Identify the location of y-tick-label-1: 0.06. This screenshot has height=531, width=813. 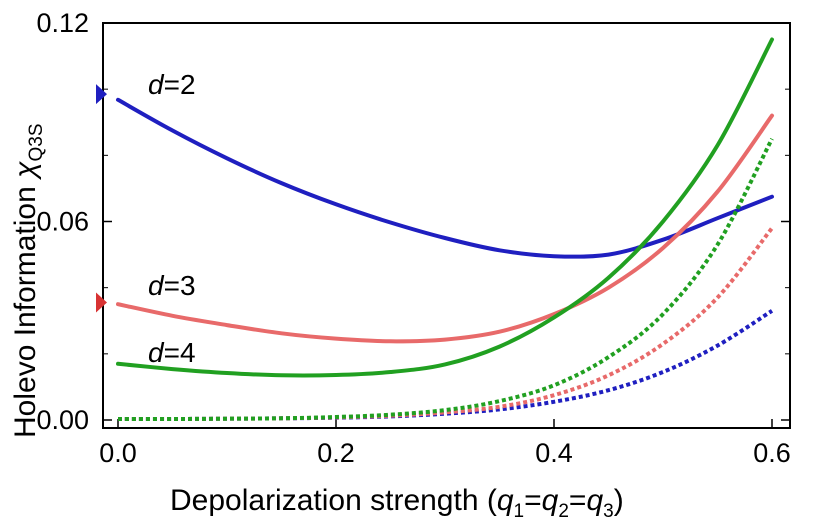
(62, 222).